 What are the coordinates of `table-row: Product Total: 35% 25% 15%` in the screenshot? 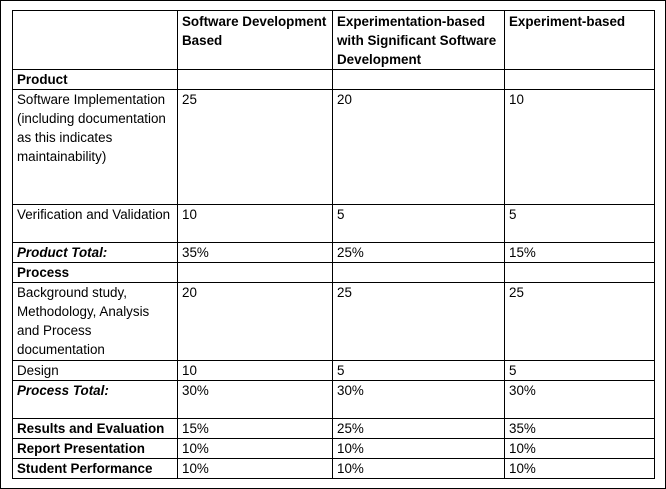 It's located at (333, 252).